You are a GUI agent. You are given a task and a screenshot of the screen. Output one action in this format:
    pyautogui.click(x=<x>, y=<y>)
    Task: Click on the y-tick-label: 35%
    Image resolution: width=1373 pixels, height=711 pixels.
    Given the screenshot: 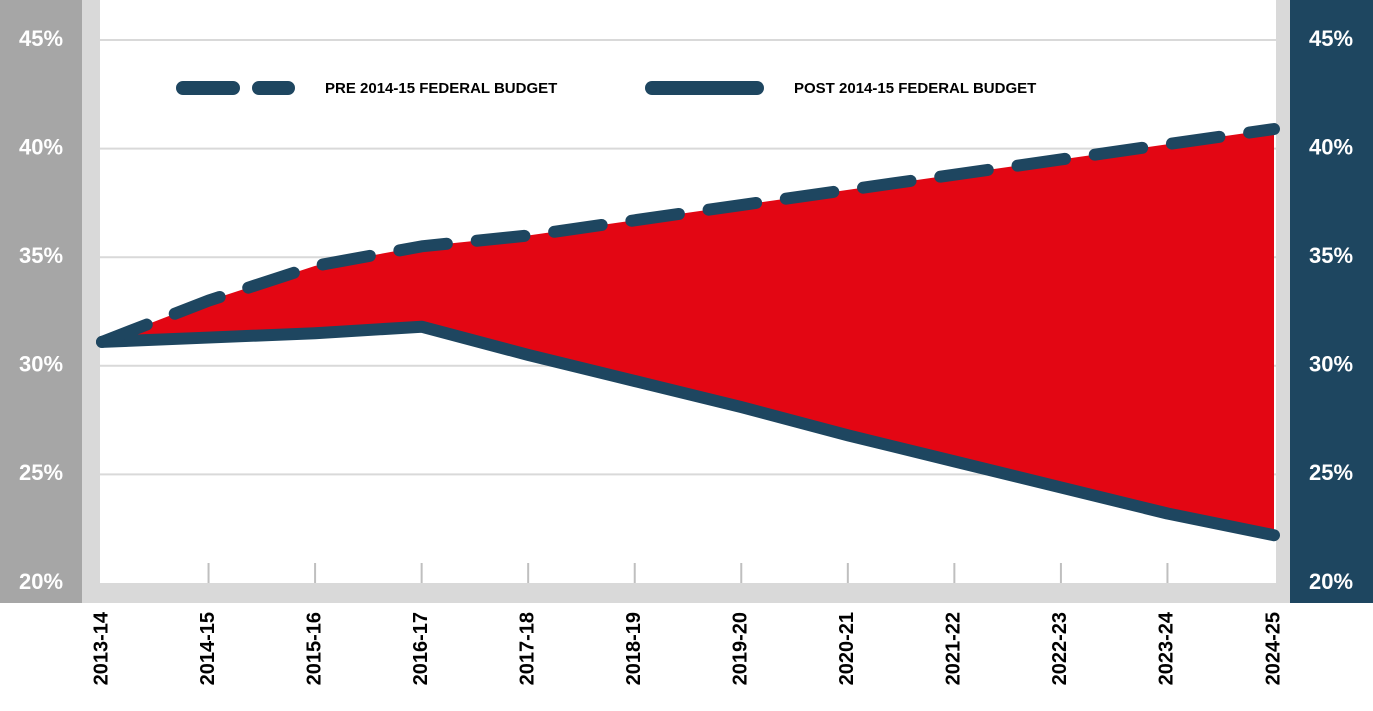 What is the action you would take?
    pyautogui.click(x=41, y=255)
    